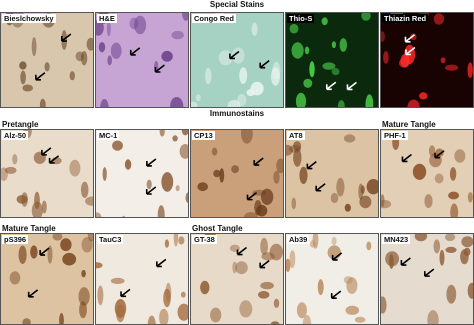 This screenshot has height=325, width=474. I want to click on stain-panel: CP13, so click(237, 173).